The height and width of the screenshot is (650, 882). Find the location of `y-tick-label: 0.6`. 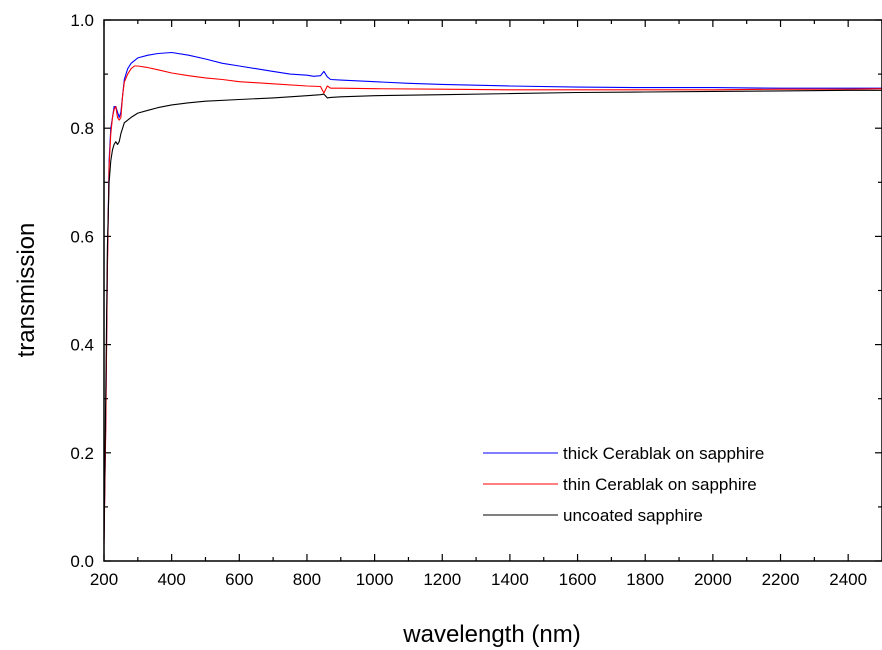

y-tick-label: 0.6 is located at coordinates (82, 236).